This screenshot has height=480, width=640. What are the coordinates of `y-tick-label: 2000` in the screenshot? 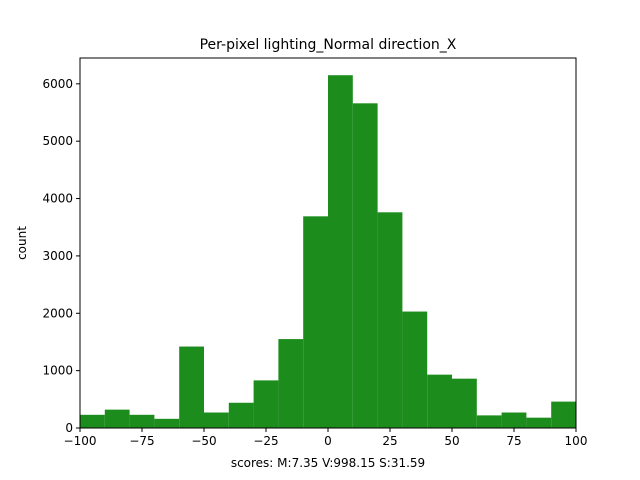 It's located at (57, 313).